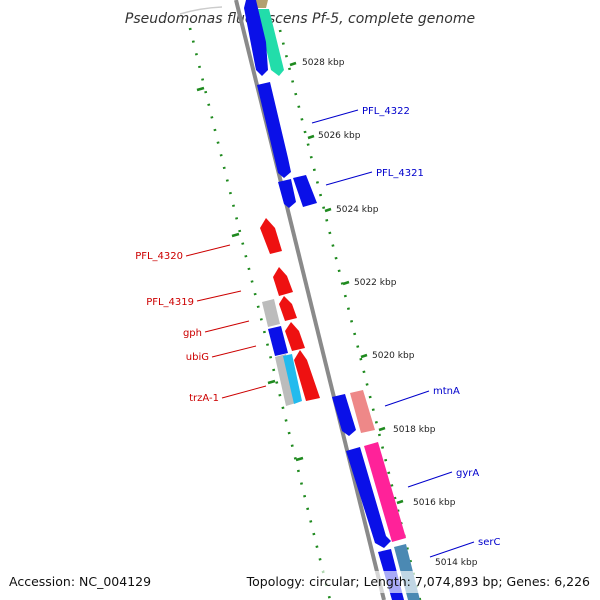  What do you see at coordinates (201, 324) in the screenshot?
I see `reverse-gene-labels: PFL_4320 PFL_4319 gph ubiG trzA-1` at bounding box center [201, 324].